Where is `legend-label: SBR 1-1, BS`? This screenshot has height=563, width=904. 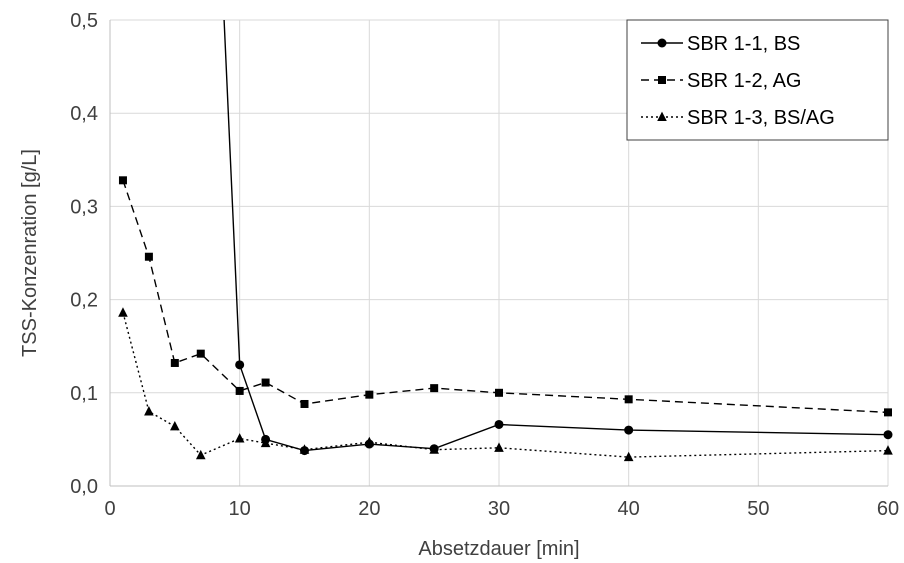
legend-label: SBR 1-1, BS is located at coordinates (743, 44).